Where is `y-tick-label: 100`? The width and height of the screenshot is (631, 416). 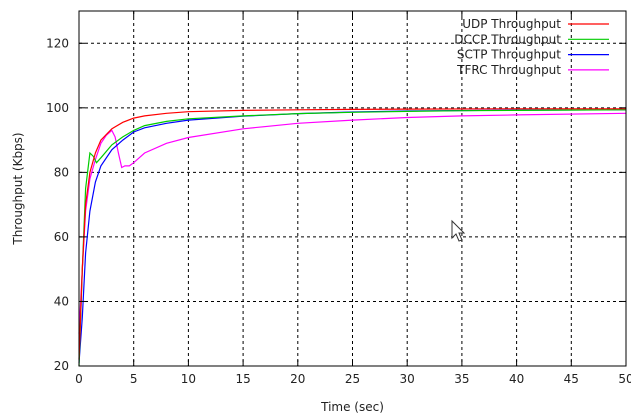
y-tick-label: 100 is located at coordinates (57, 108).